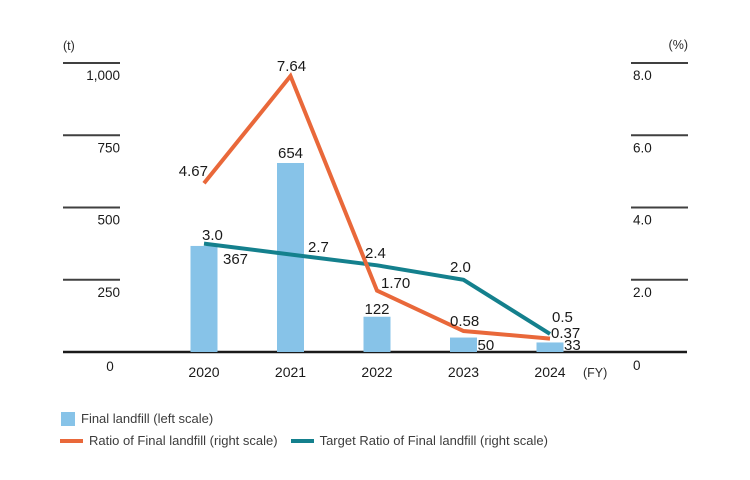 This screenshot has width=750, height=480. Describe the element at coordinates (463, 372) in the screenshot. I see `category-label-2023: 2023` at that location.